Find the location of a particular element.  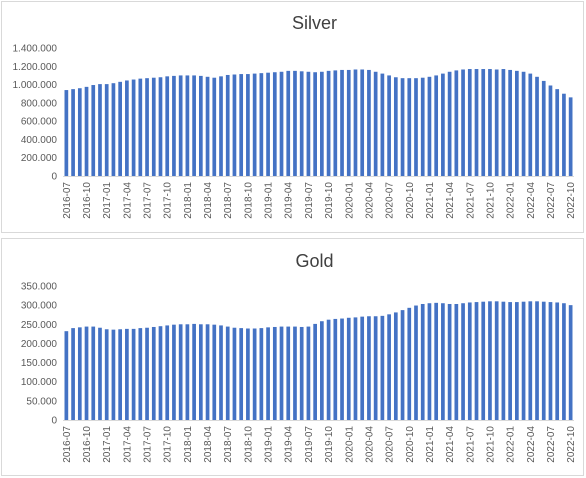

silver-x-tick-label: 2017-04 is located at coordinates (127, 200).